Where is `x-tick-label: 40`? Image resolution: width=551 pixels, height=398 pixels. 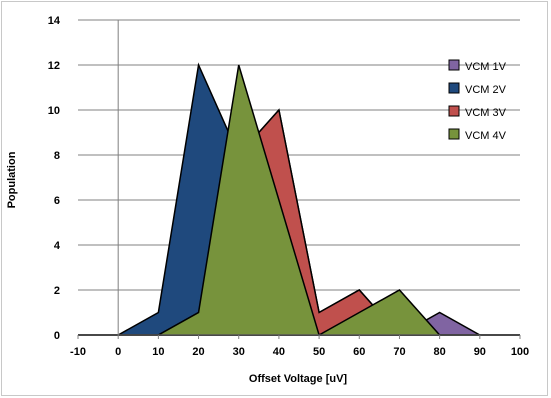
x-tick-label: 40 is located at coordinates (279, 352).